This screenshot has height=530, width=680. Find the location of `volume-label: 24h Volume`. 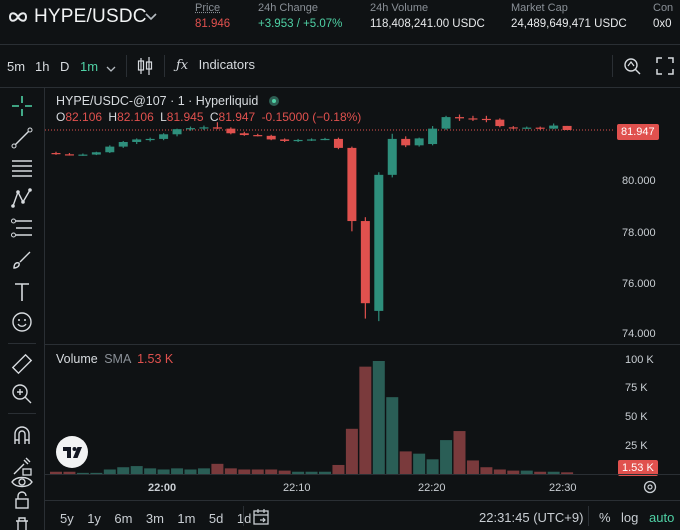

volume-label: 24h Volume is located at coordinates (399, 8).